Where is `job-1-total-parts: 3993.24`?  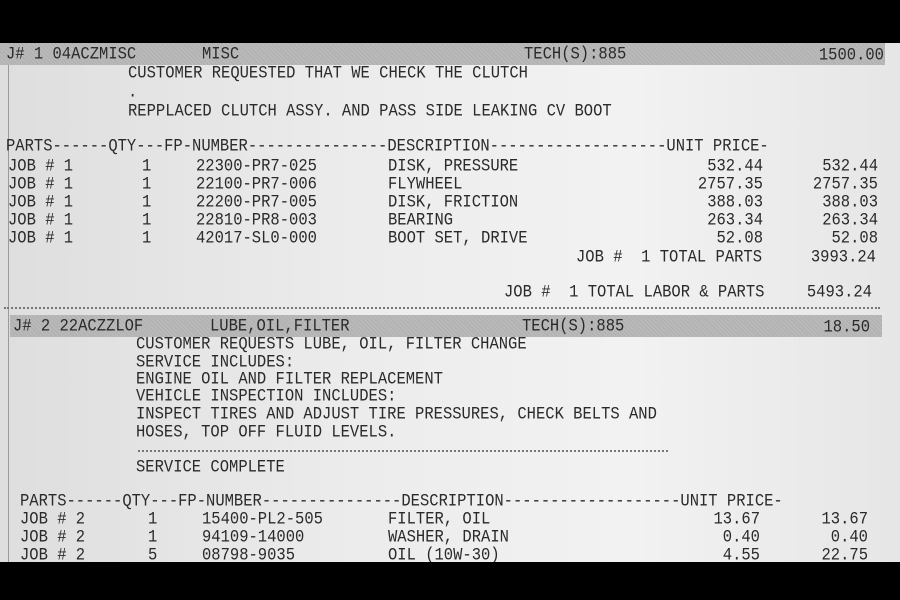
job-1-total-parts: 3993.24 is located at coordinates (843, 257).